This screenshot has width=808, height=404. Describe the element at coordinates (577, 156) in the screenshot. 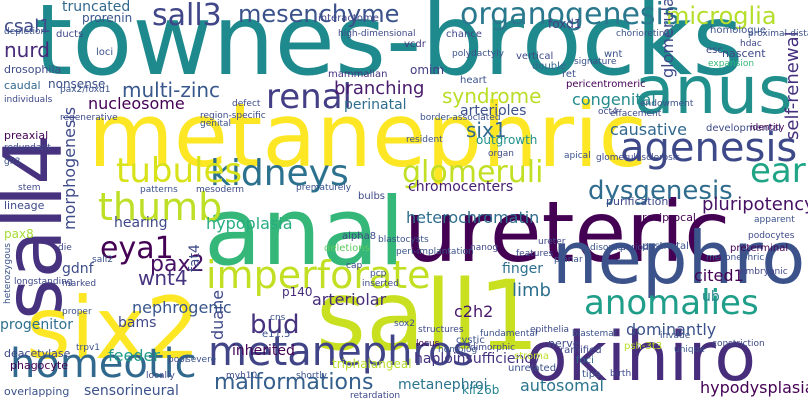

I see `word-apical: apical` at that location.